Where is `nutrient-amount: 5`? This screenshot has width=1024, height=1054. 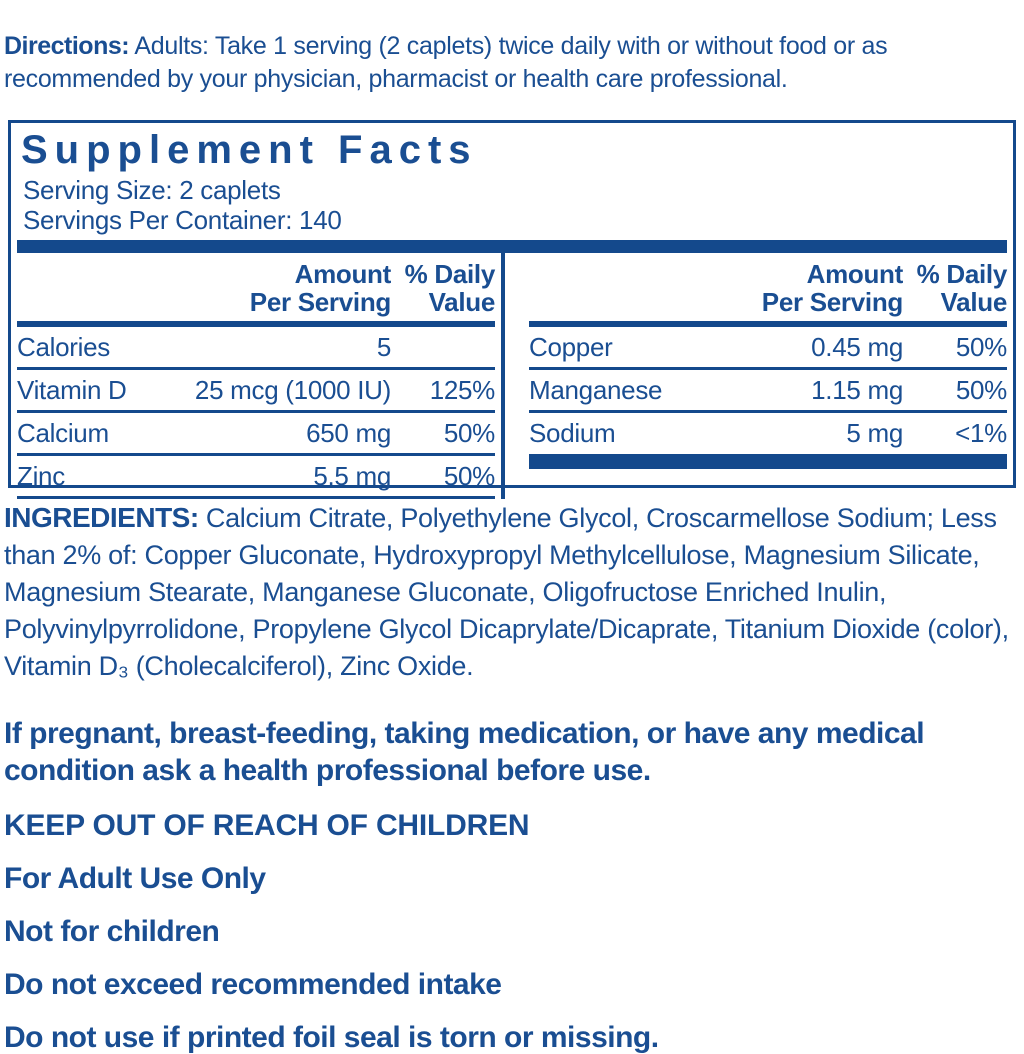 nutrient-amount: 5 is located at coordinates (383, 347).